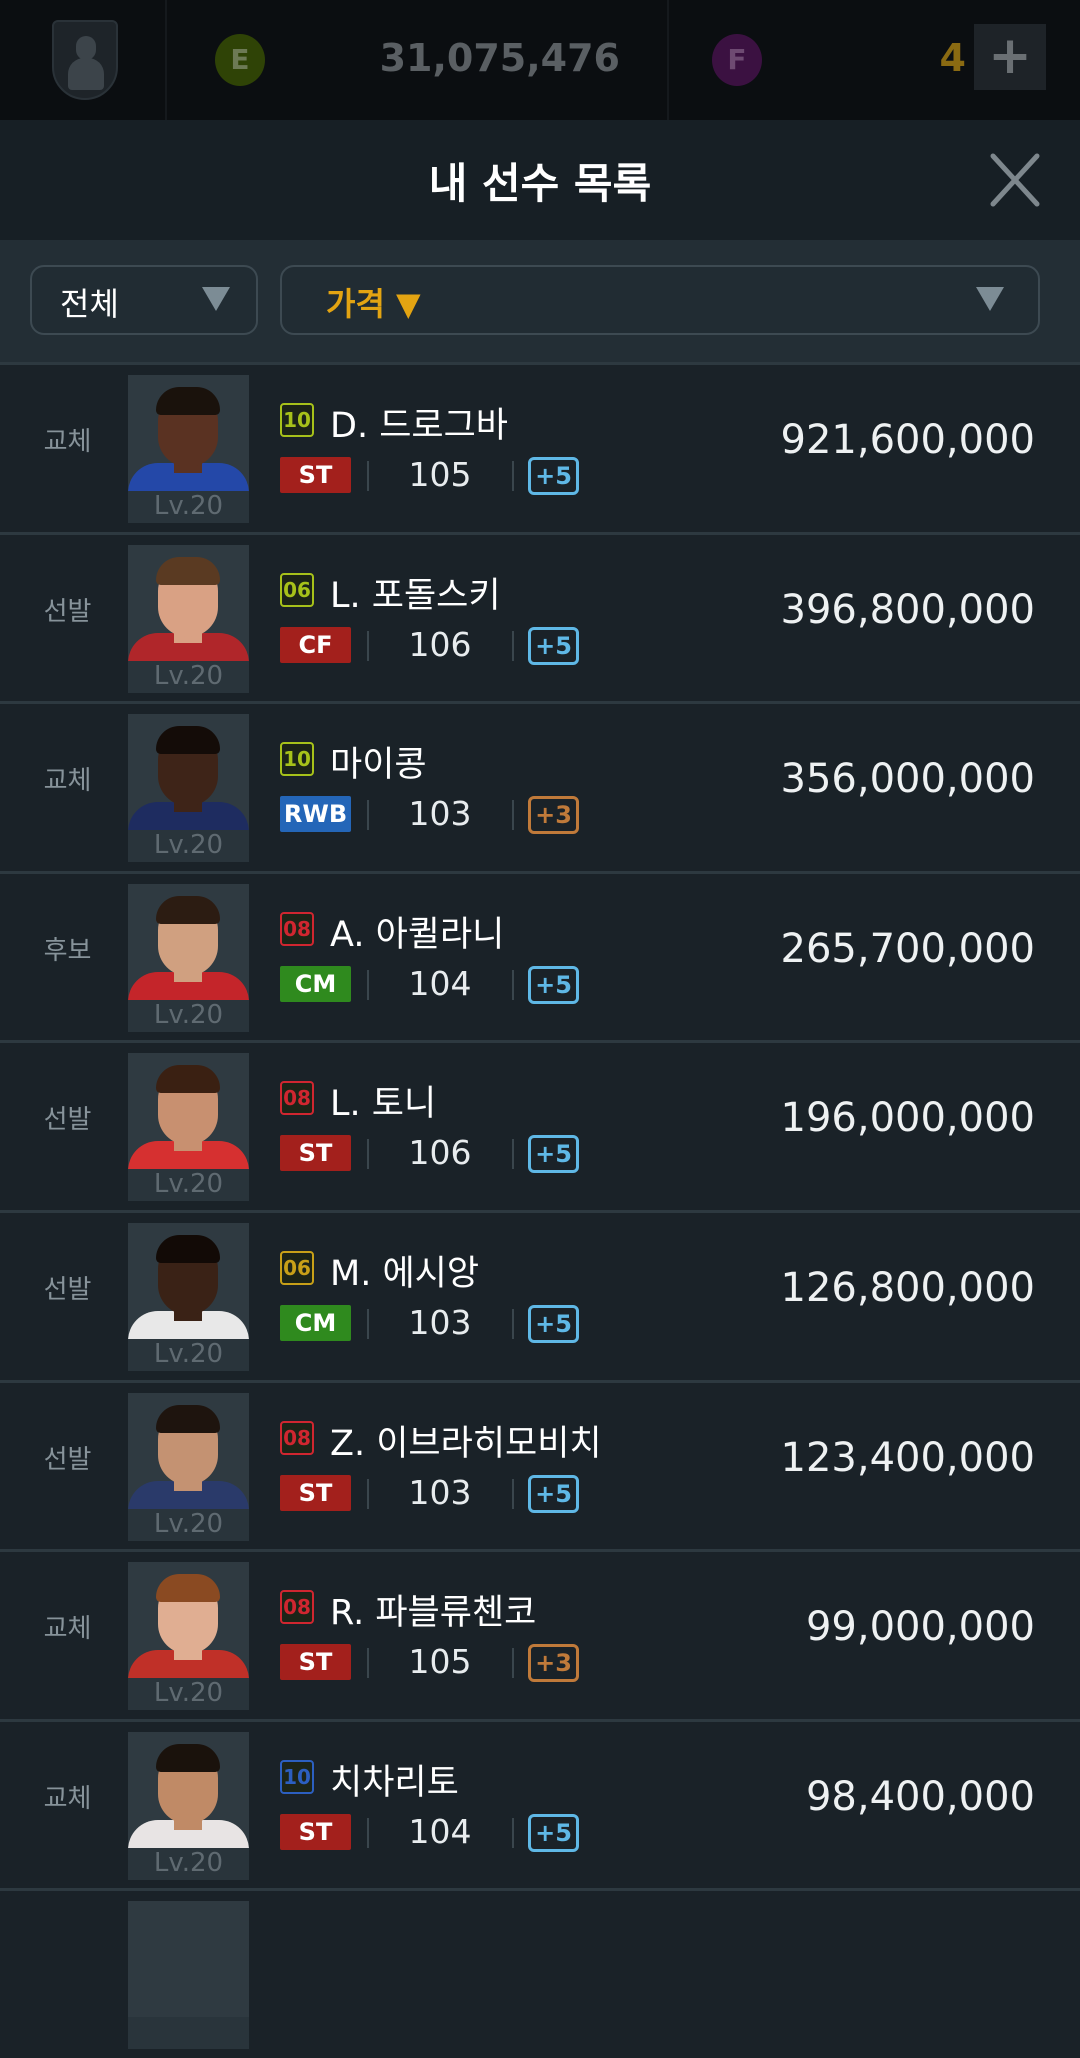  What do you see at coordinates (540, 1973) in the screenshot?
I see `player-row` at bounding box center [540, 1973].